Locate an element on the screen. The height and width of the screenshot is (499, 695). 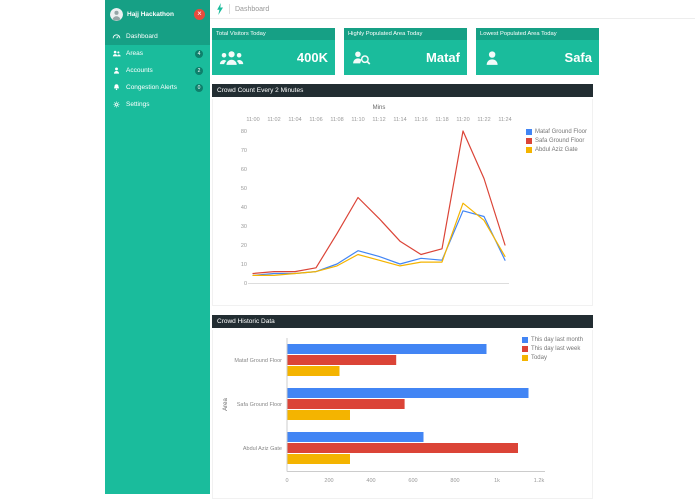
legend-item: Mataf Ground Floor is located at coordinates (556, 132).